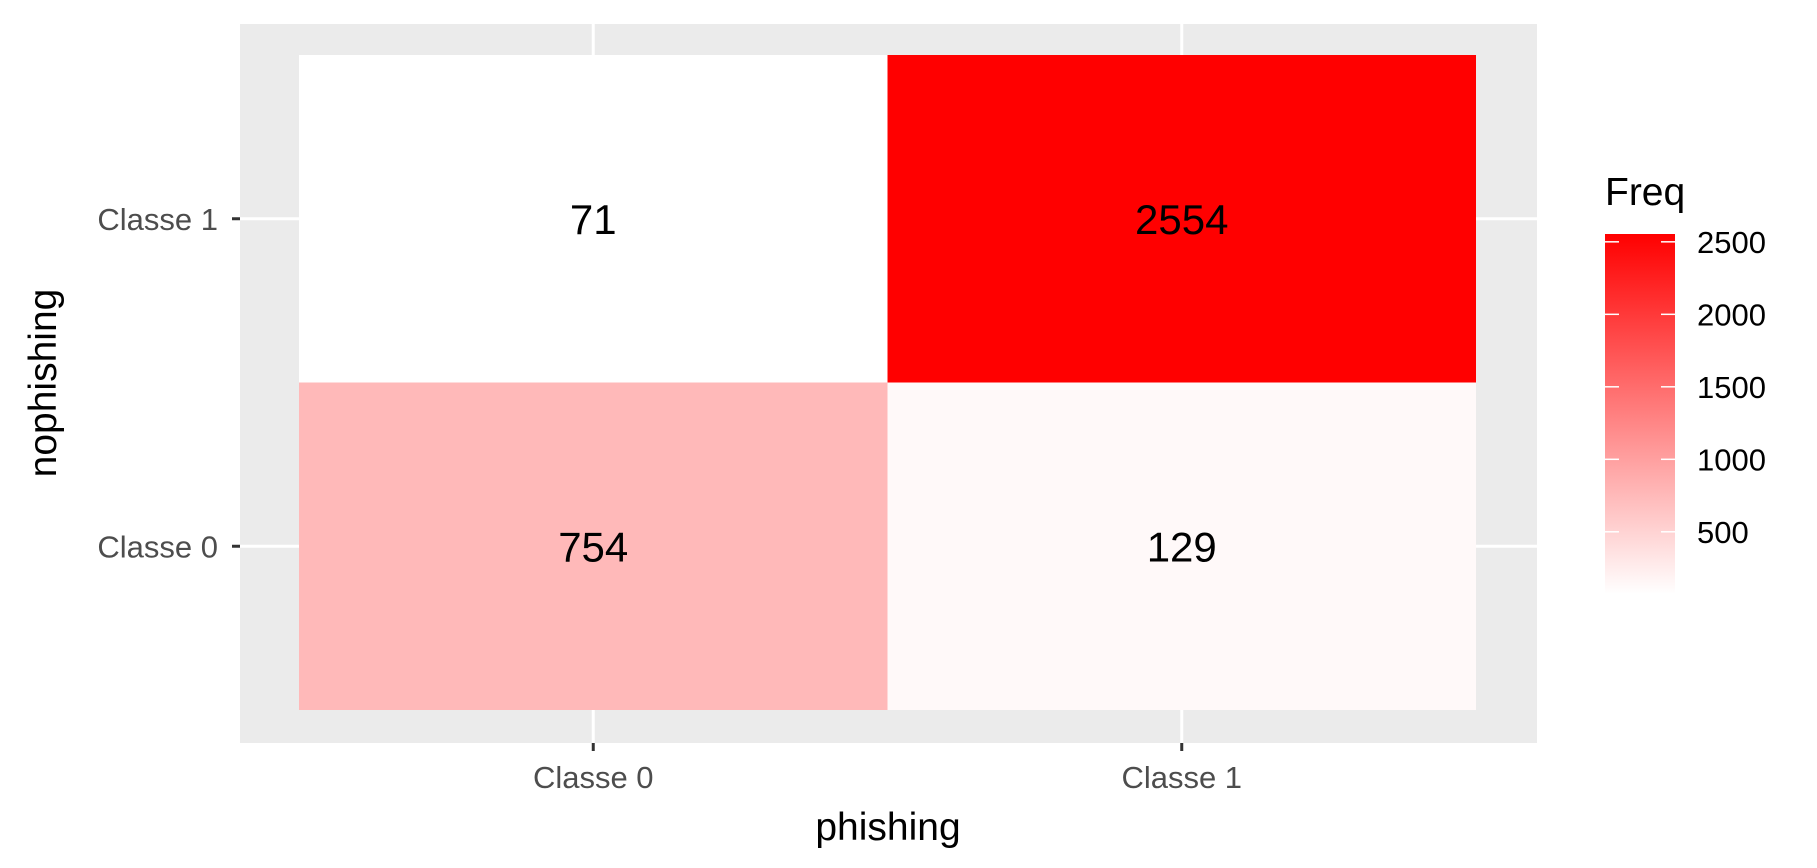 This screenshot has width=1817, height=868. What do you see at coordinates (1645, 192) in the screenshot?
I see `legend-title: Freq` at bounding box center [1645, 192].